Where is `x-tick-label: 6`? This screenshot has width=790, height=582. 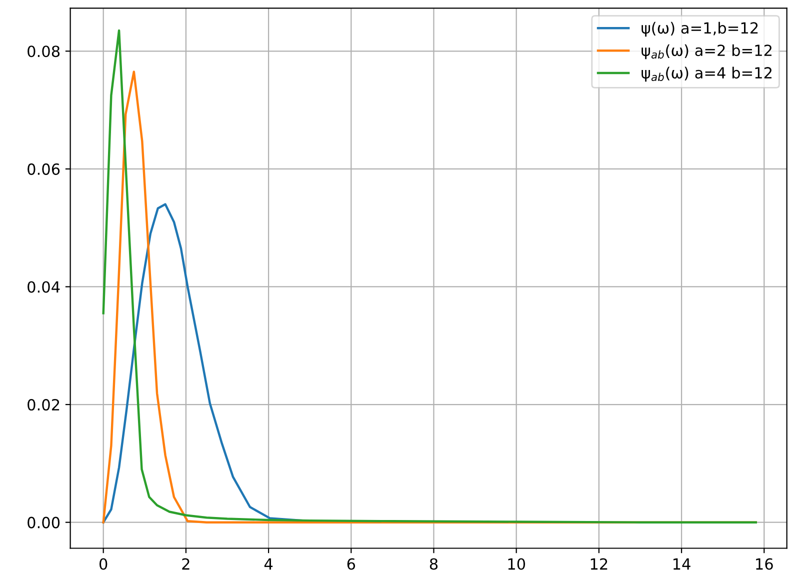
x-tick-label: 6 is located at coordinates (351, 564).